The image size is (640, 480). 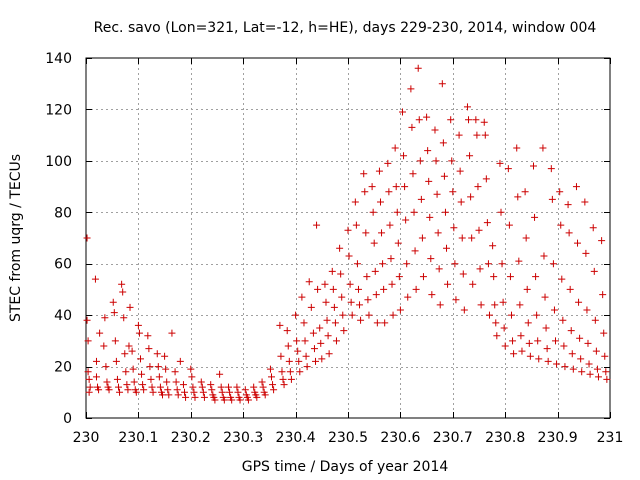 What do you see at coordinates (191, 438) in the screenshot?
I see `x-tick-label: 230.2` at bounding box center [191, 438].